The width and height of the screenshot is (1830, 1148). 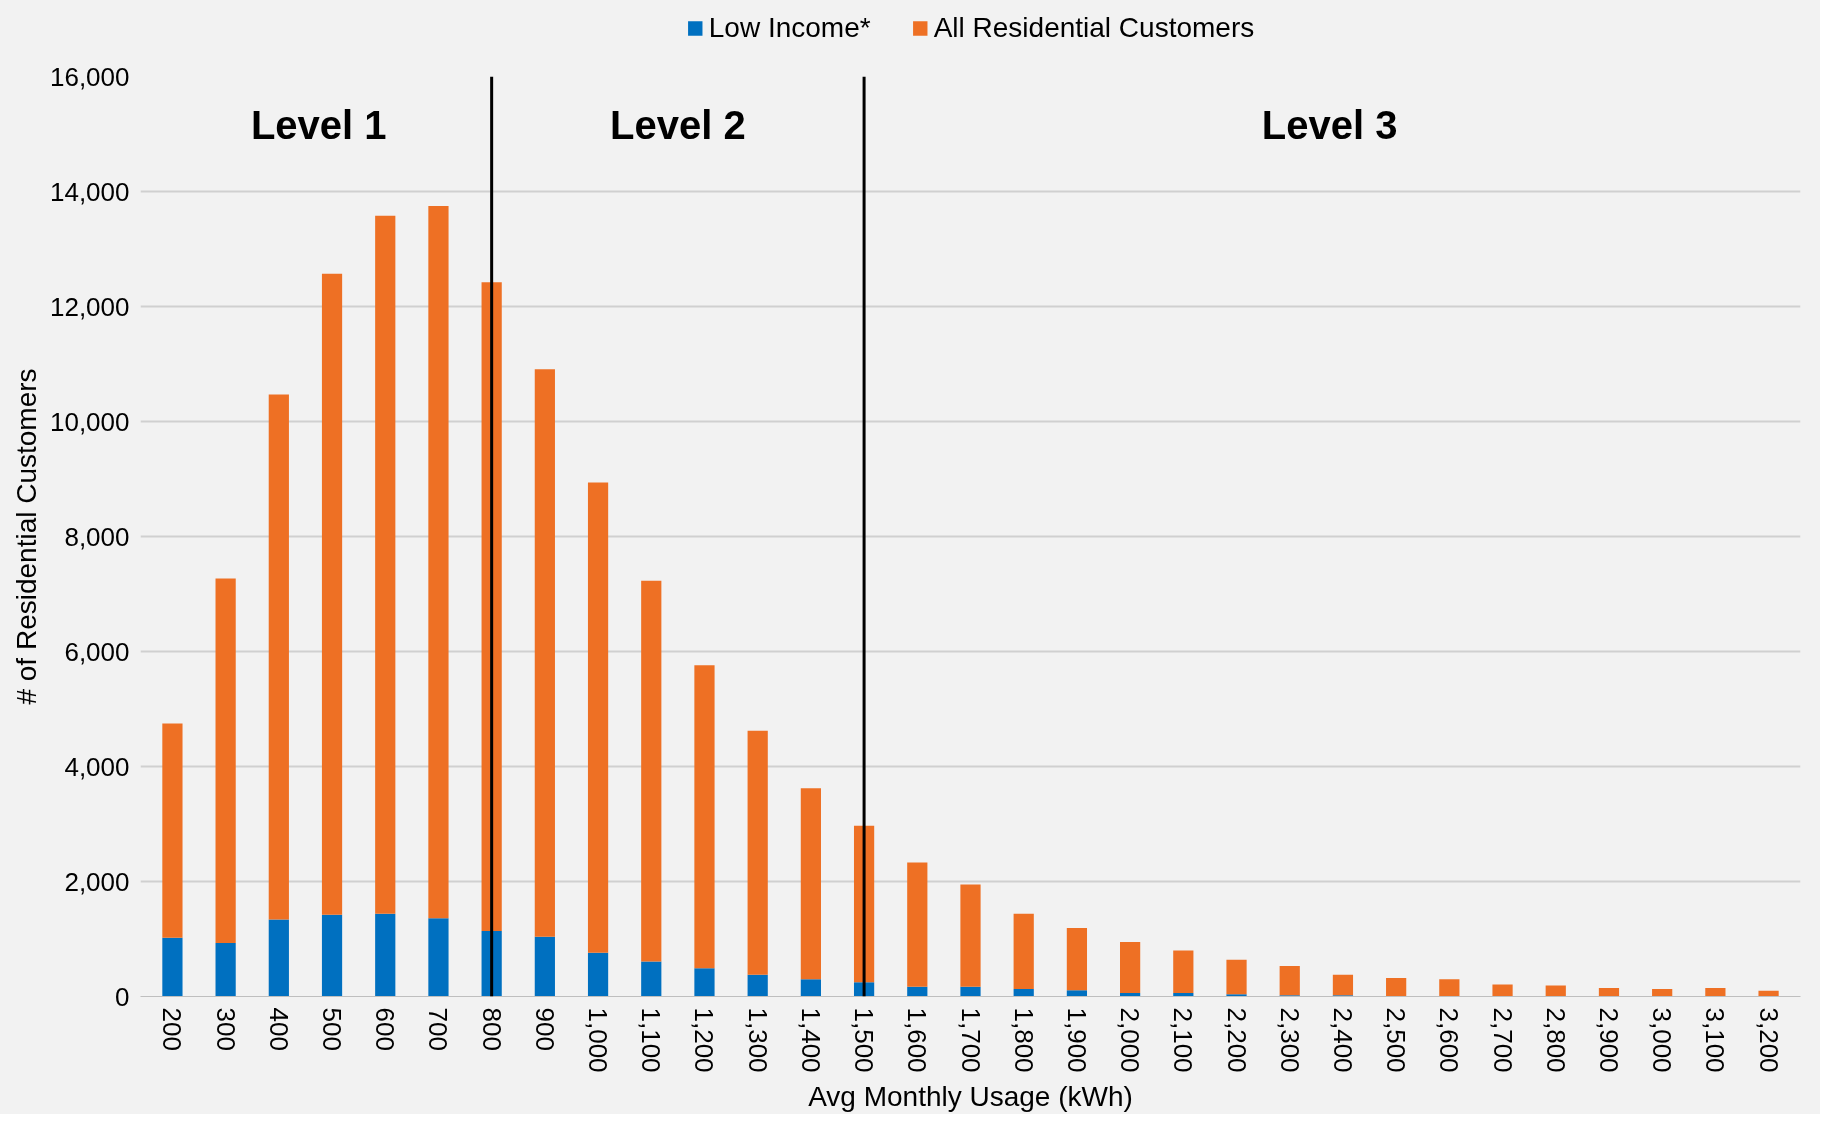 I want to click on x-tick-label: 2,800, so click(x=1555, y=1040).